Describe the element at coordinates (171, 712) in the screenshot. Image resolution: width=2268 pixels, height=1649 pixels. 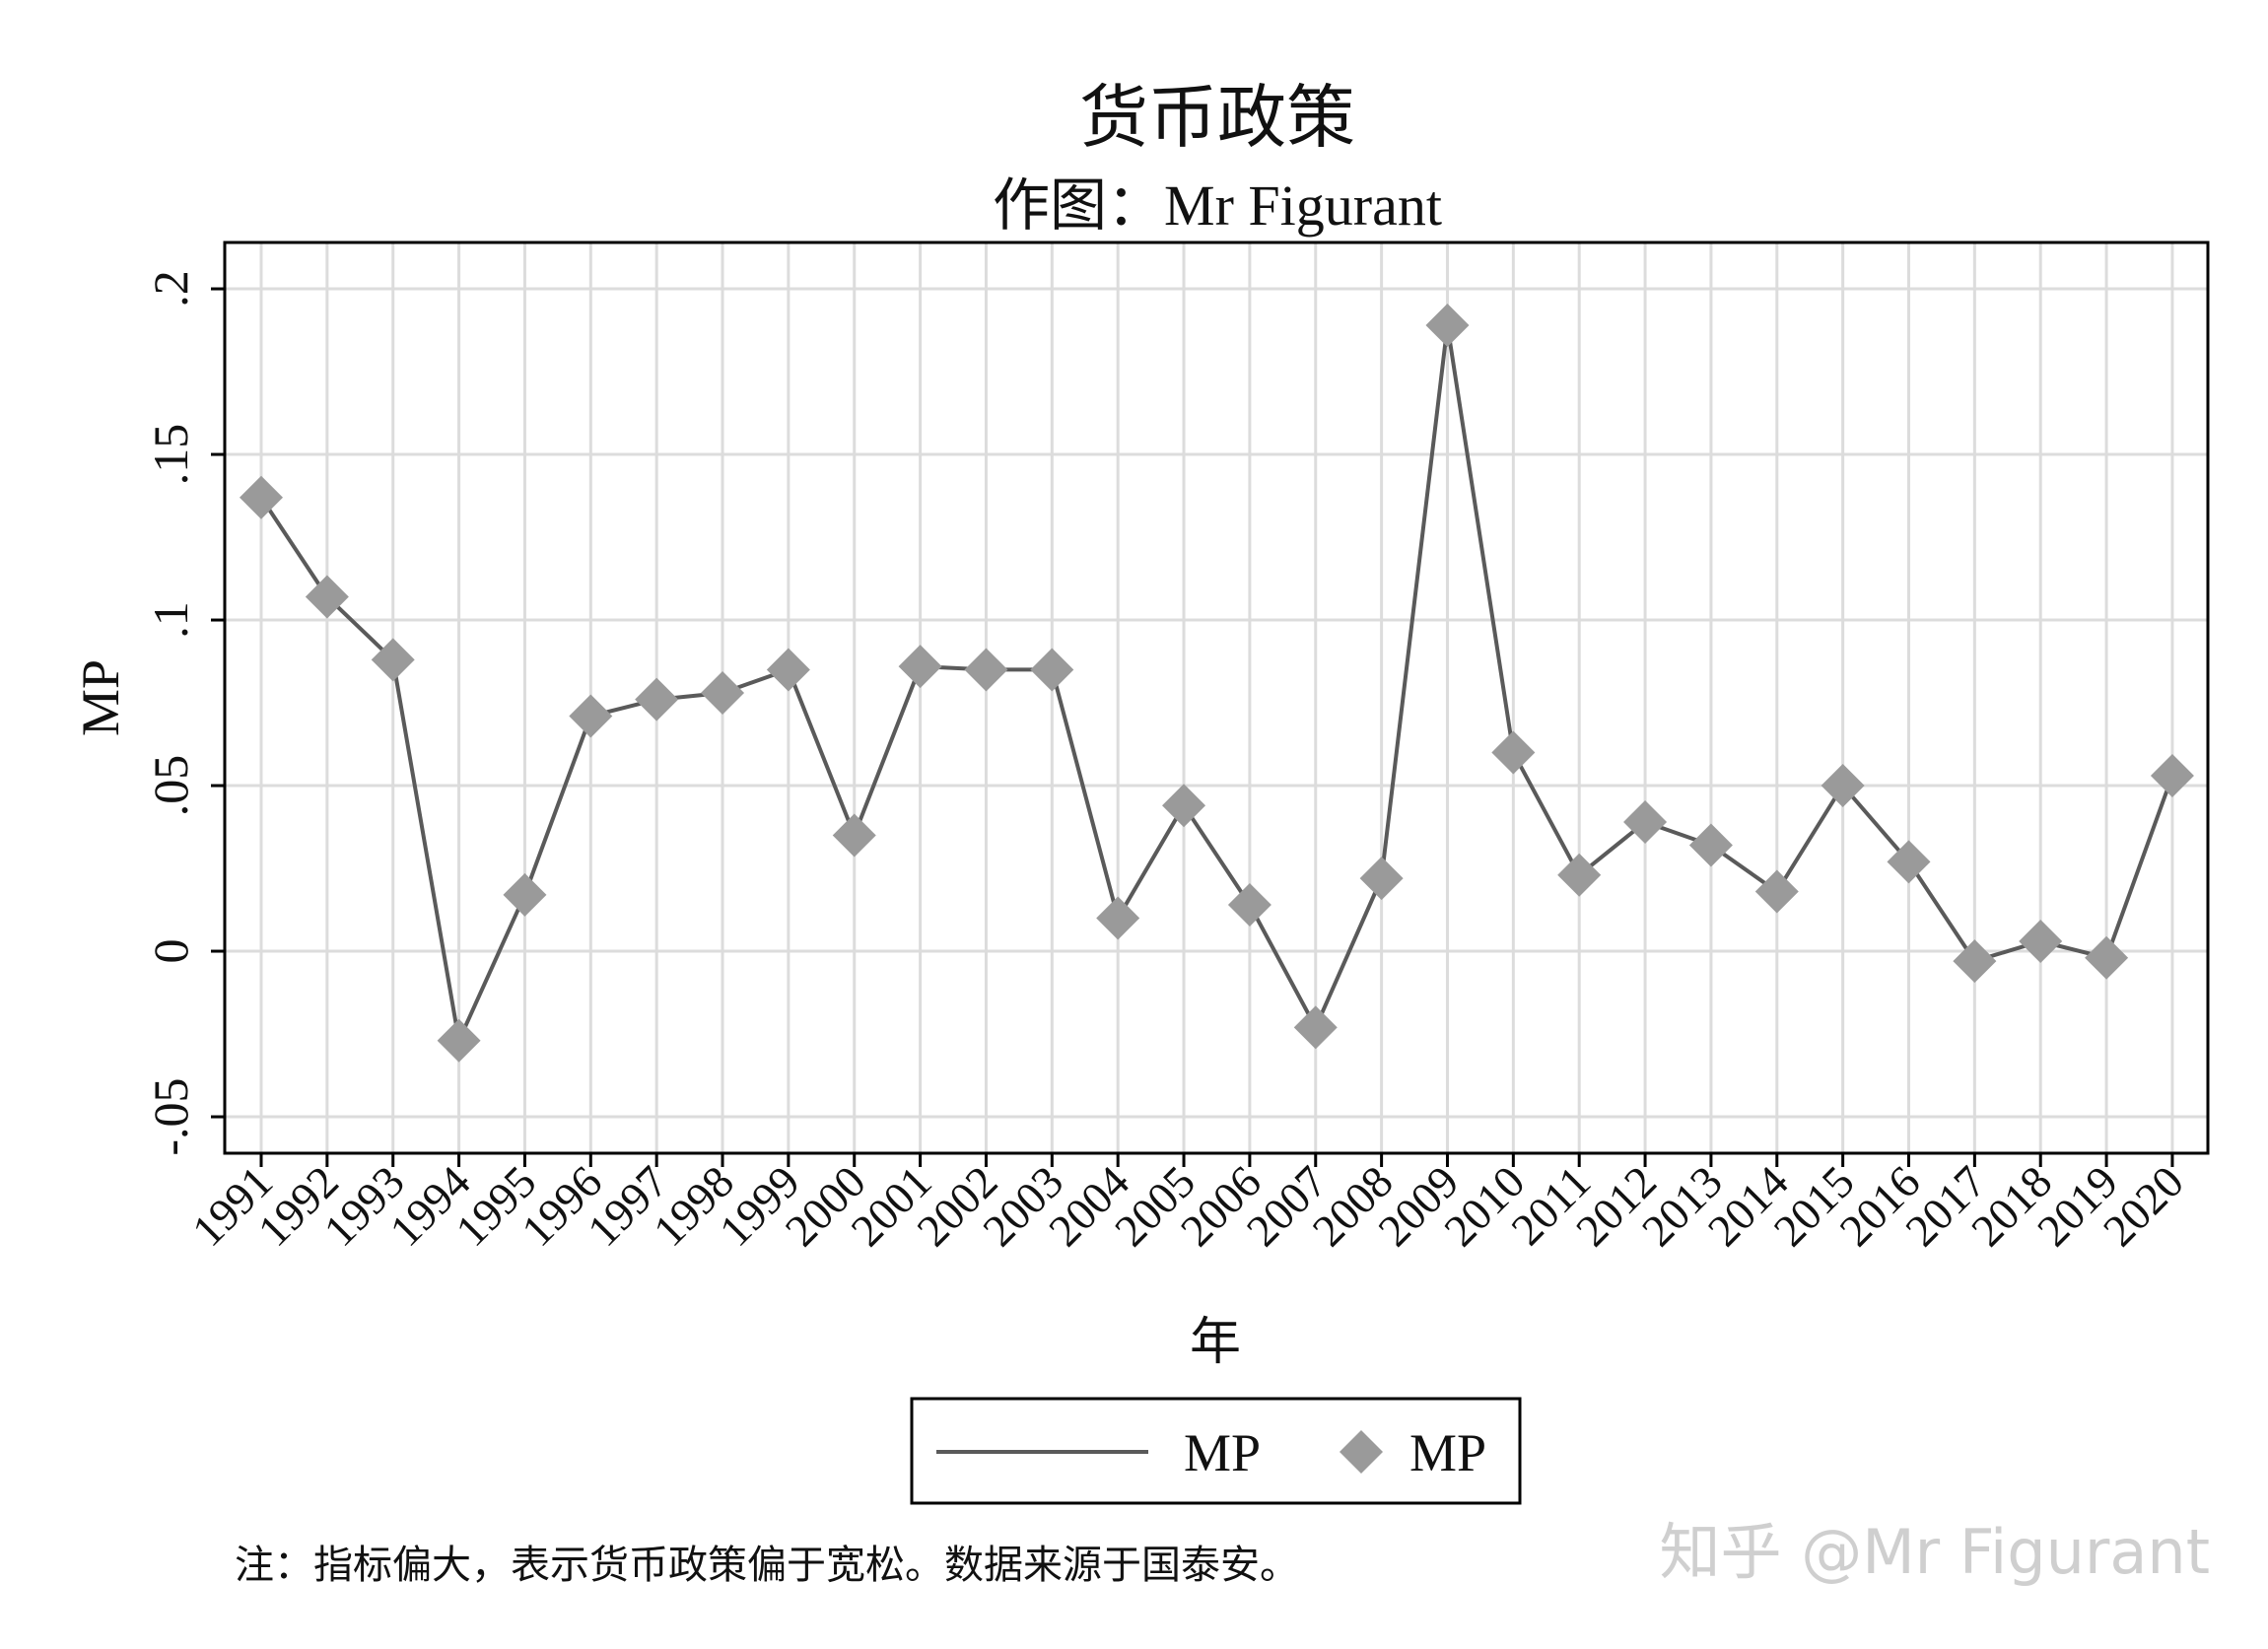
I see `y-tick-labels: -.05 0 .05 .1 .15 .2` at that location.